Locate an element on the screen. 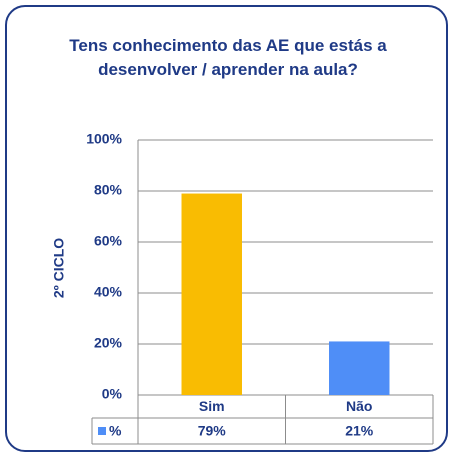 The width and height of the screenshot is (456, 459). x-tick-label: Não is located at coordinates (359, 406).